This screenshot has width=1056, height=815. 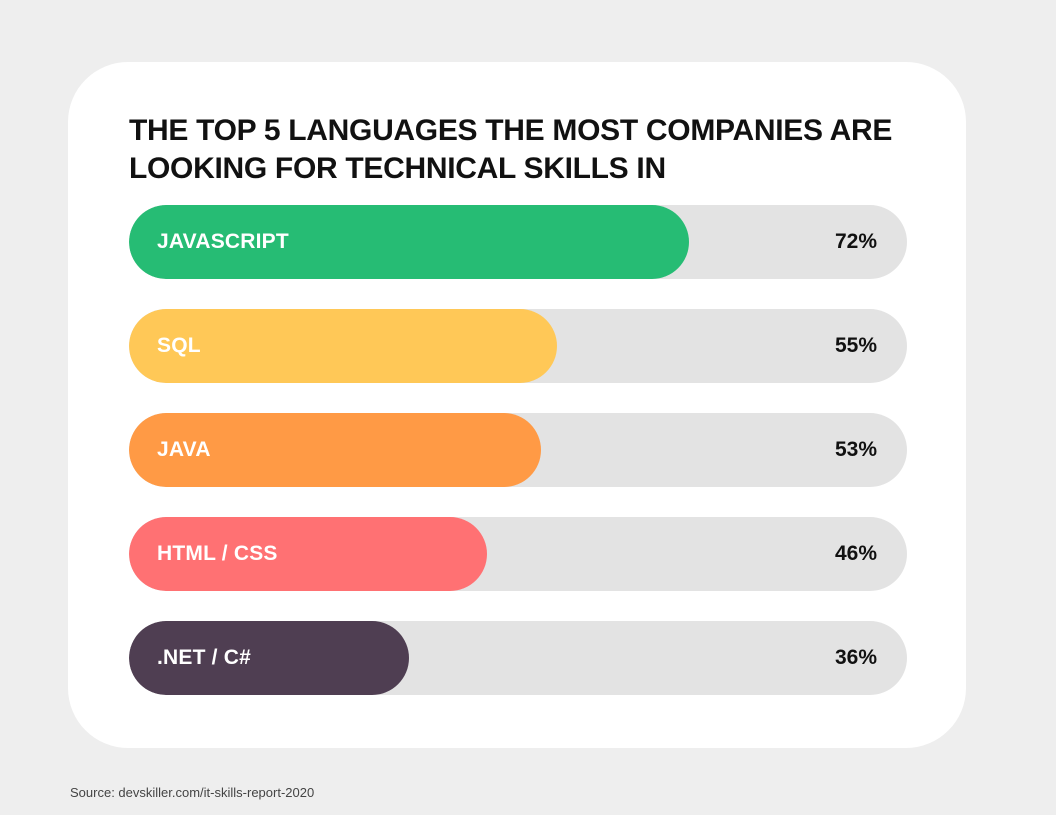 I want to click on bar-track: JAVASCRIPT 72%, so click(x=518, y=242).